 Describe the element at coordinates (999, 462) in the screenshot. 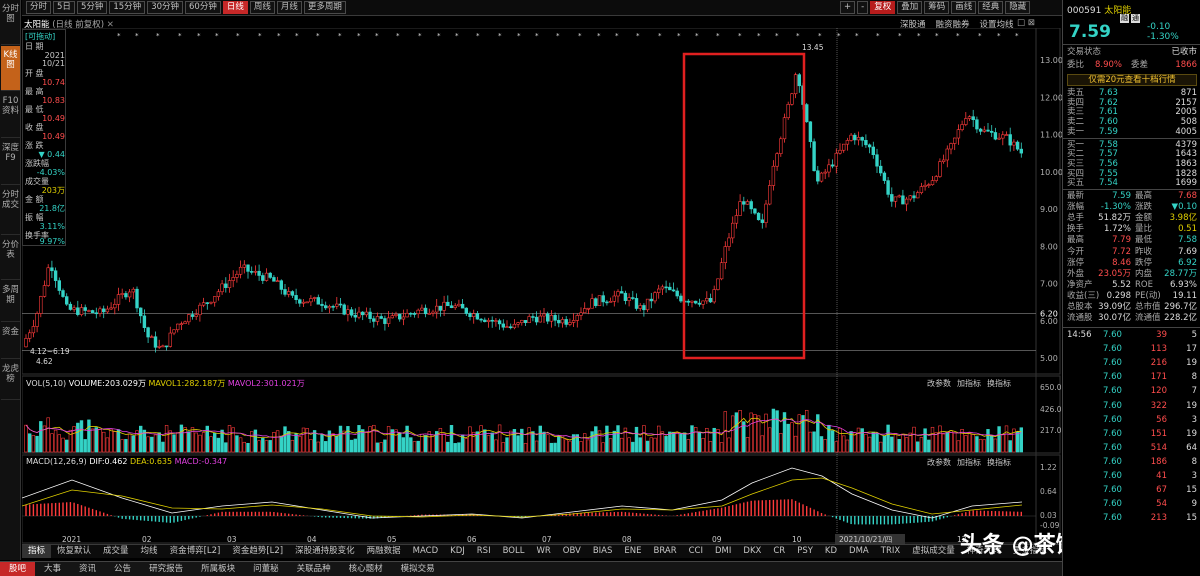

I see `macd-menu-item: 换指标` at that location.